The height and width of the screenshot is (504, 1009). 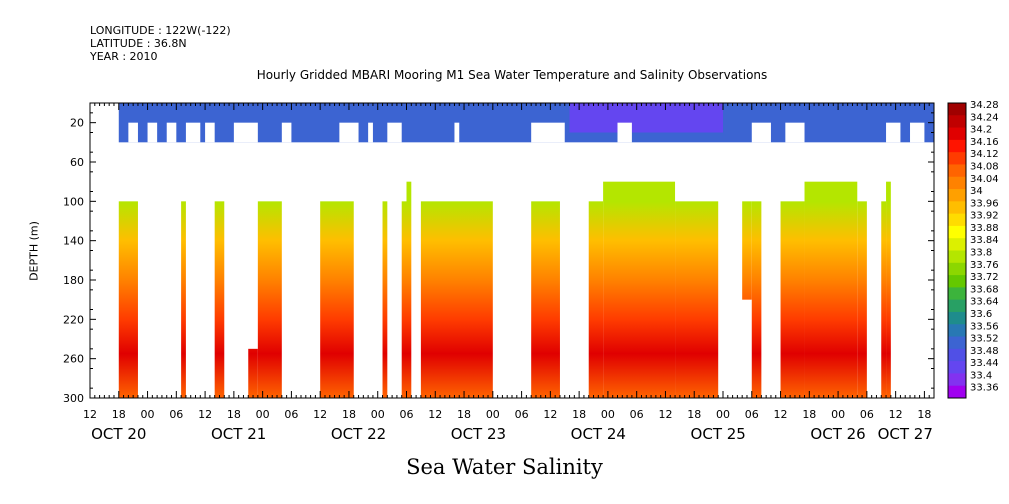 What do you see at coordinates (73, 319) in the screenshot?
I see `y-tick-label: 220` at bounding box center [73, 319].